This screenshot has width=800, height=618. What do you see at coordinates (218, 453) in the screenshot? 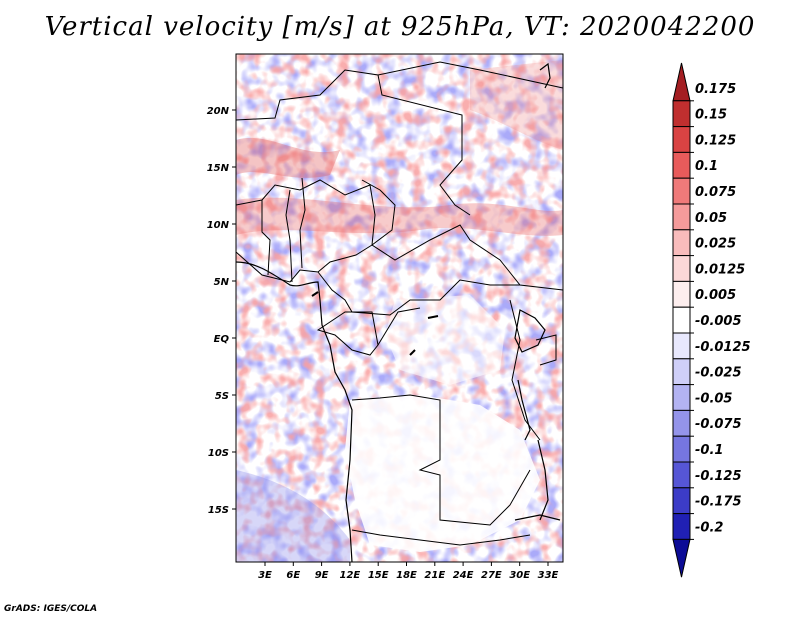
I see `lat-tick-label: 10S` at bounding box center [218, 453].